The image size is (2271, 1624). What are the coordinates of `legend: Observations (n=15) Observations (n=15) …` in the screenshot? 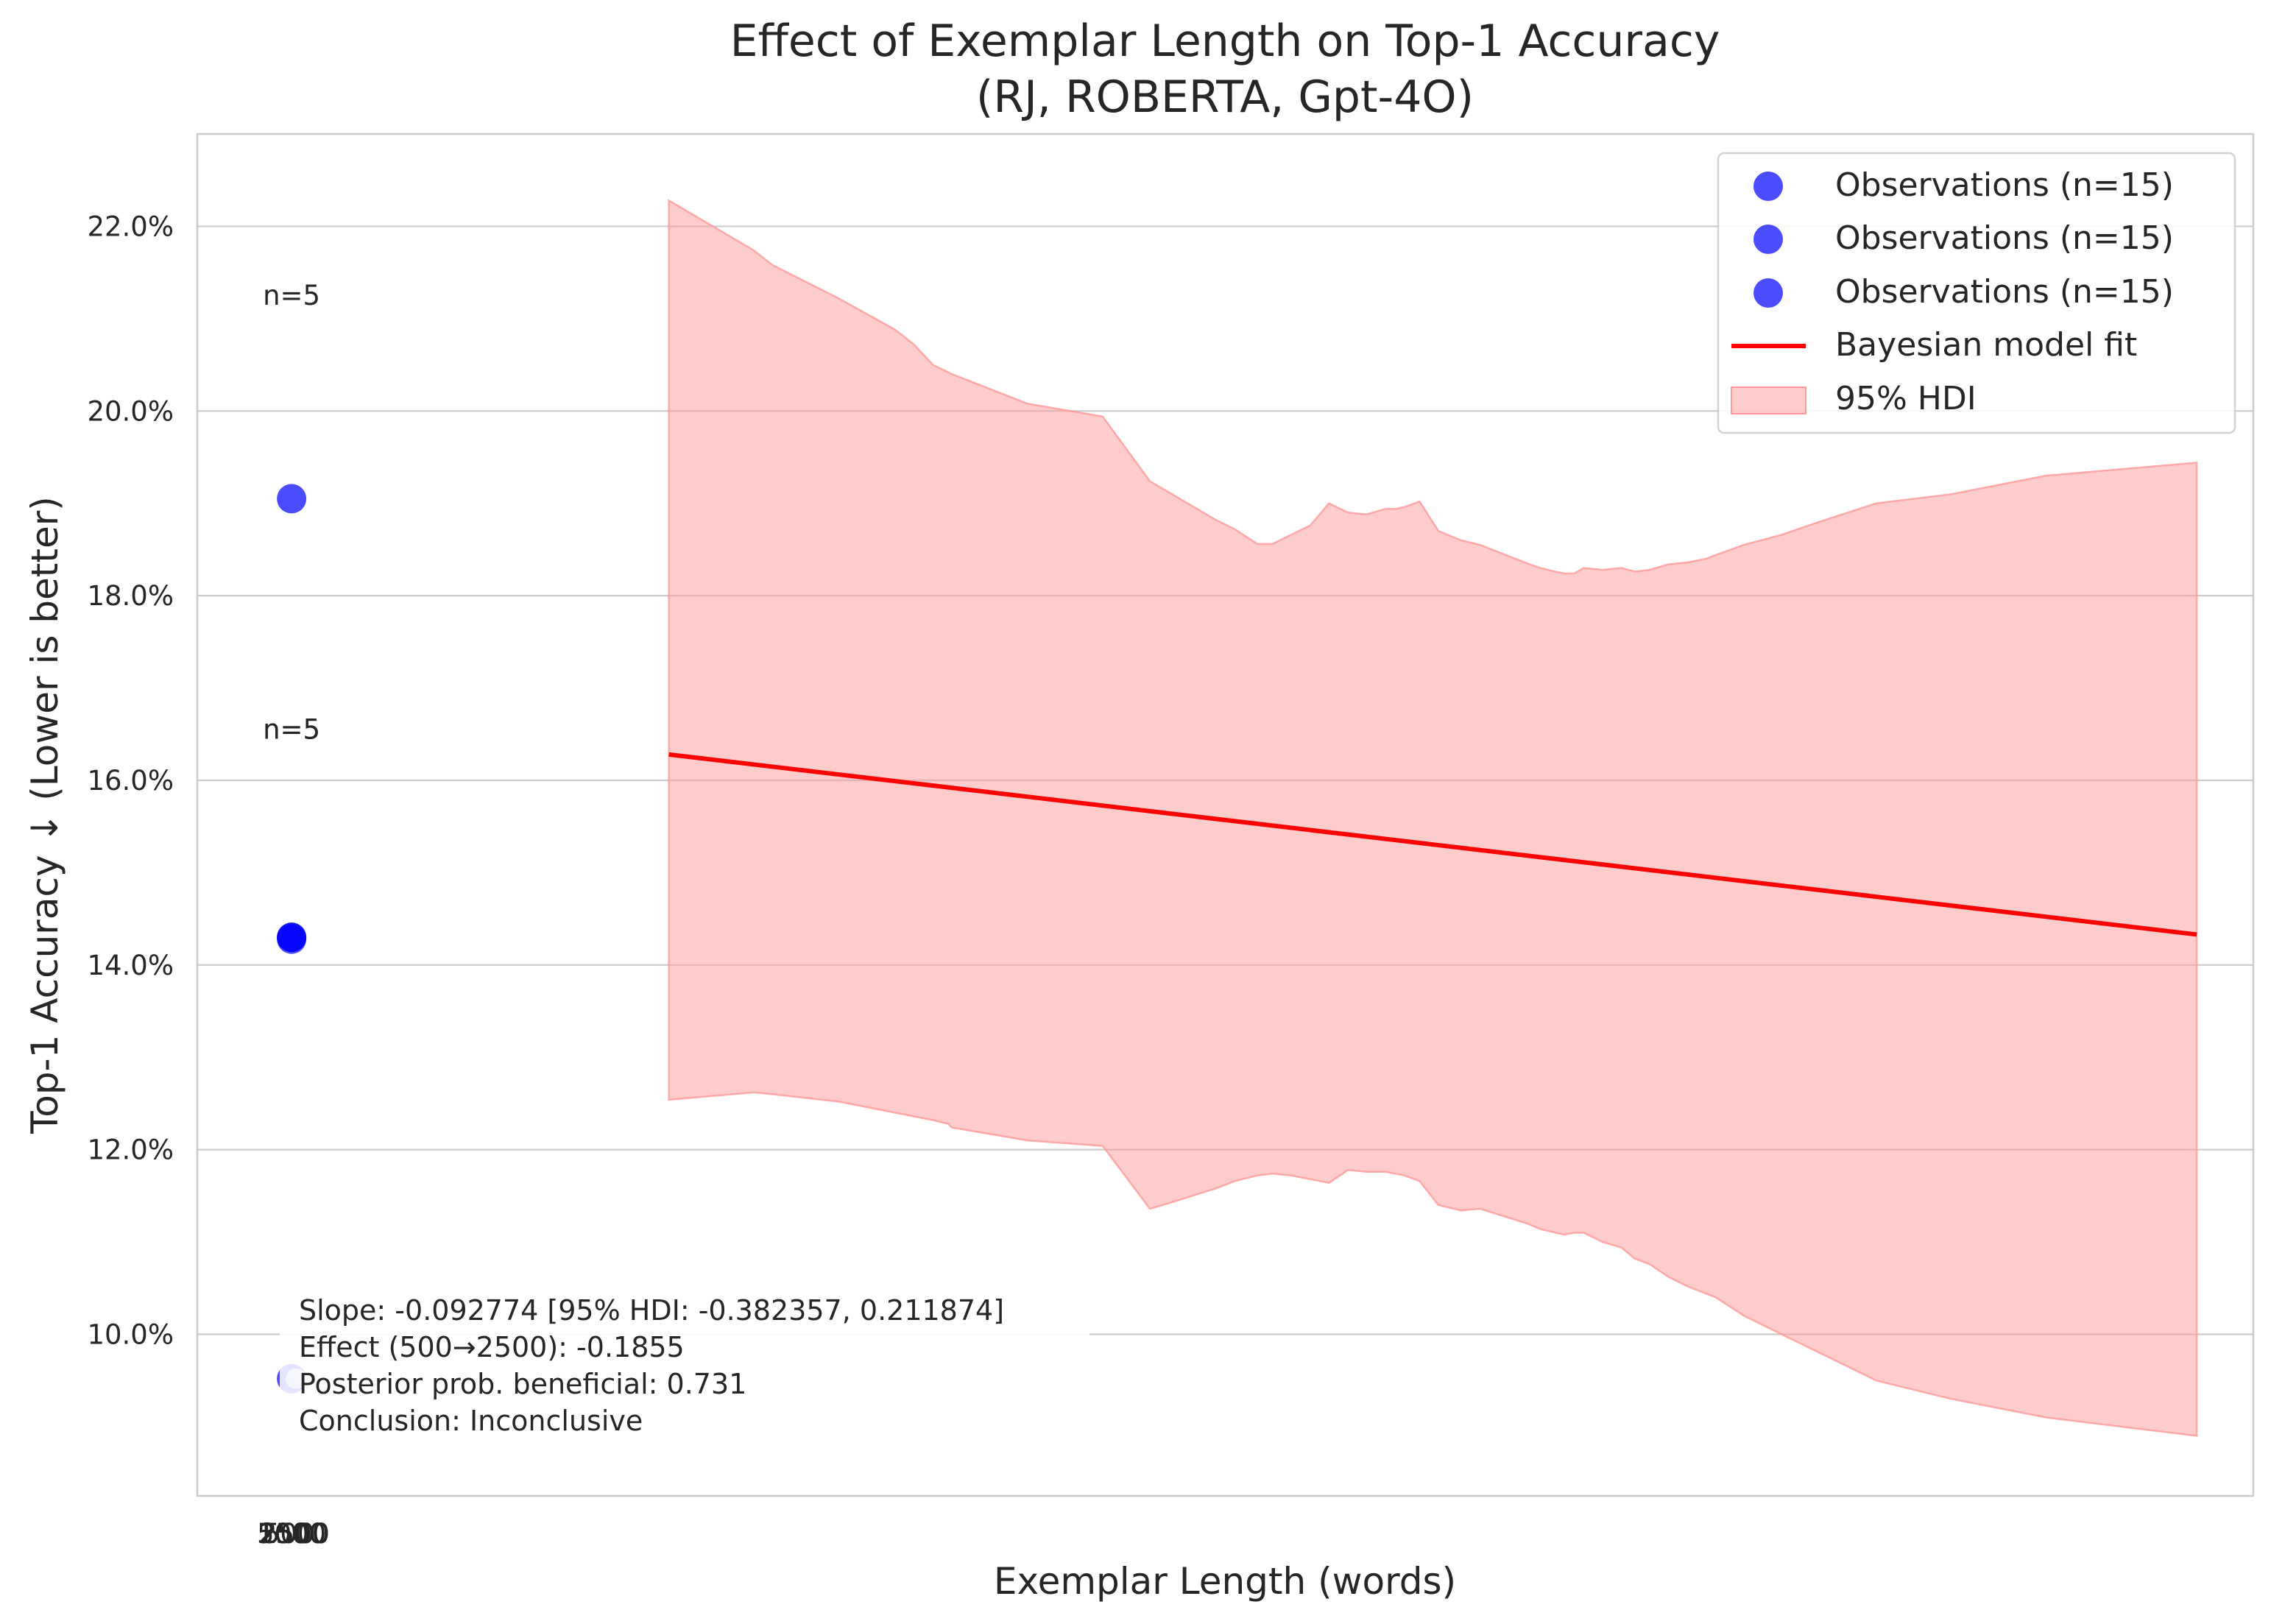 It's located at (1976, 293).